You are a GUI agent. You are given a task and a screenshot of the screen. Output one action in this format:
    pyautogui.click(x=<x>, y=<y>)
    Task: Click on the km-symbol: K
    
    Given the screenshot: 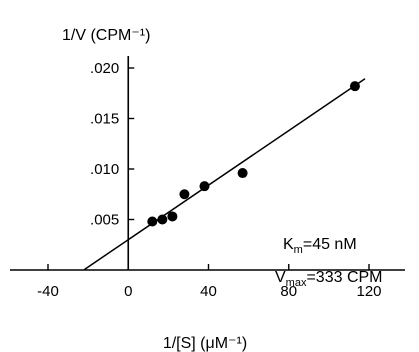 What is the action you would take?
    pyautogui.click(x=288, y=244)
    